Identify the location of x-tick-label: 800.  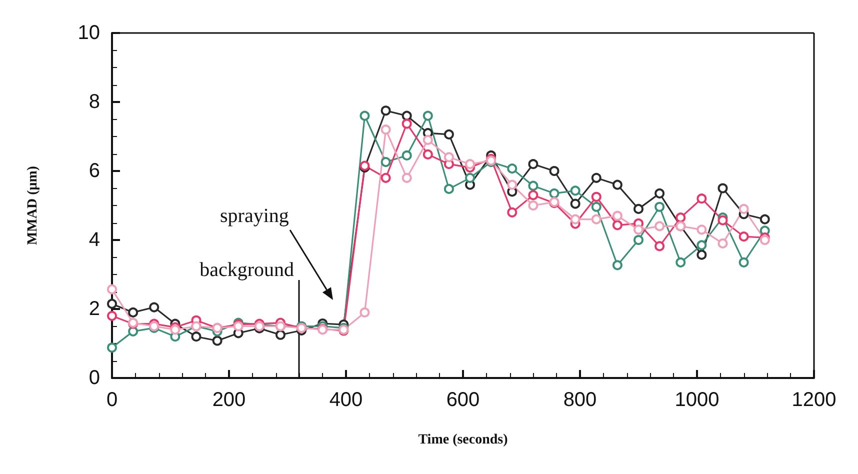
(580, 400).